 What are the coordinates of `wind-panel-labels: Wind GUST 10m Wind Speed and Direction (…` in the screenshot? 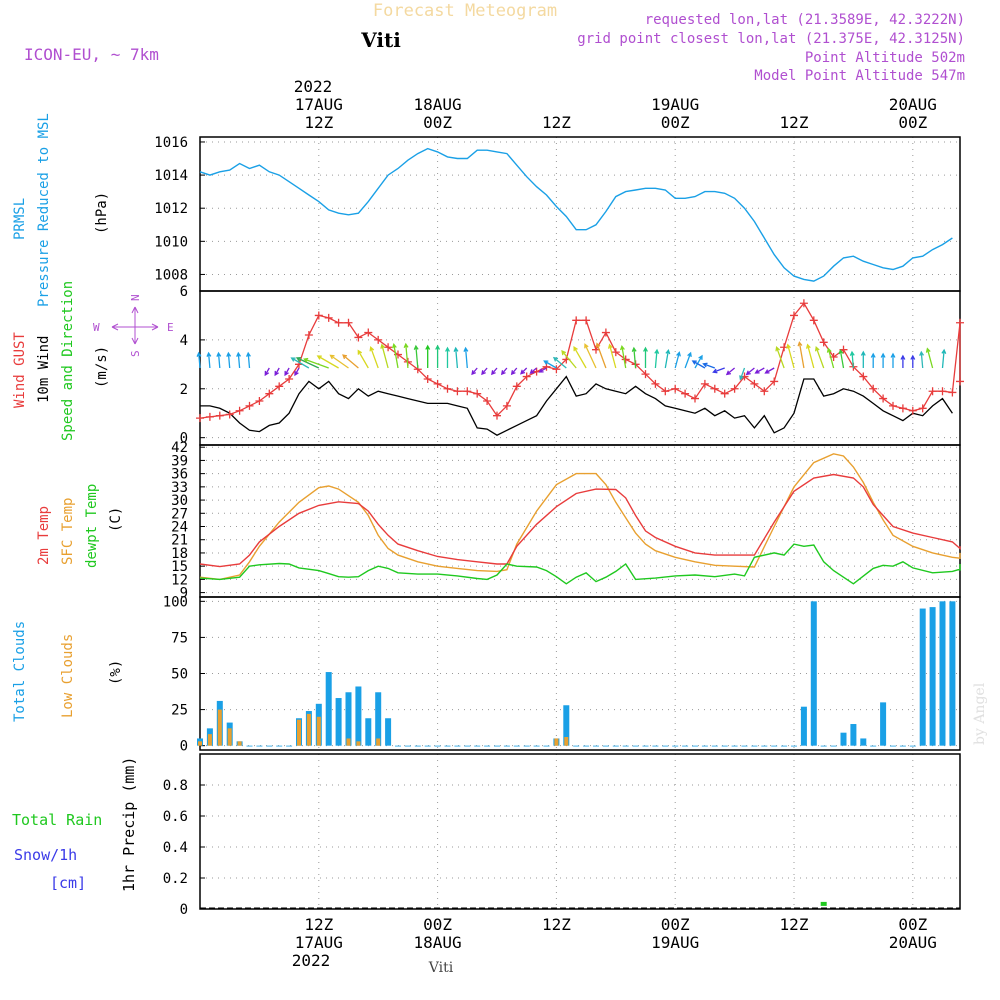 It's located at (93, 361).